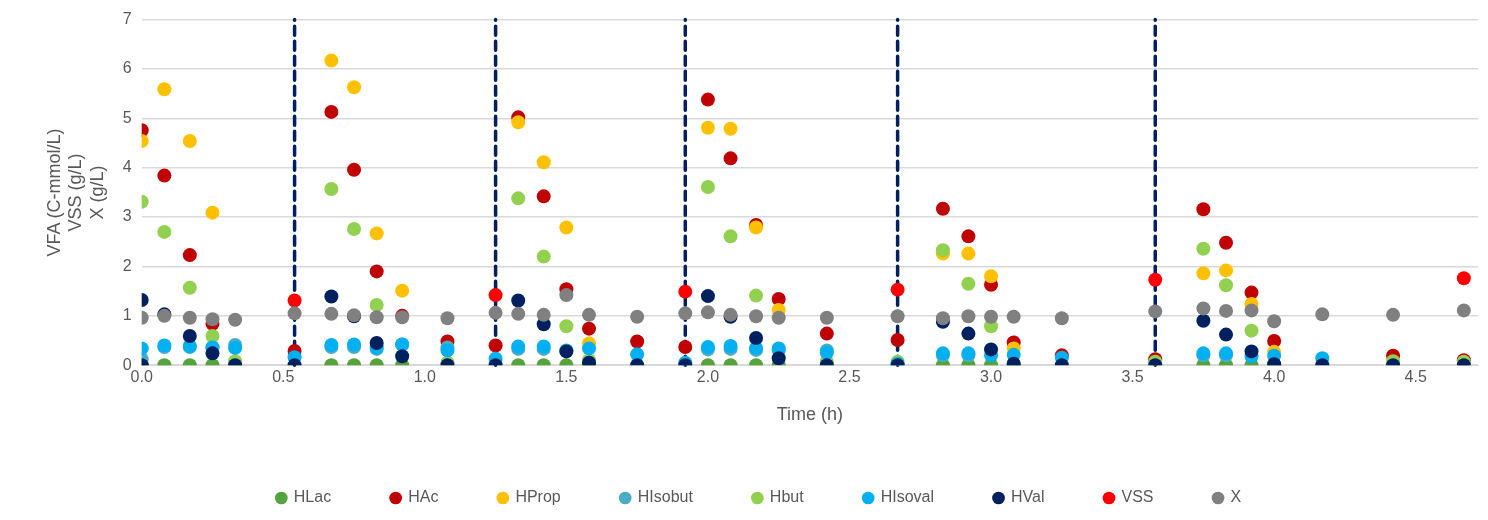 This screenshot has width=1488, height=520. Describe the element at coordinates (127, 364) in the screenshot. I see `y-tick-label: 0` at that location.